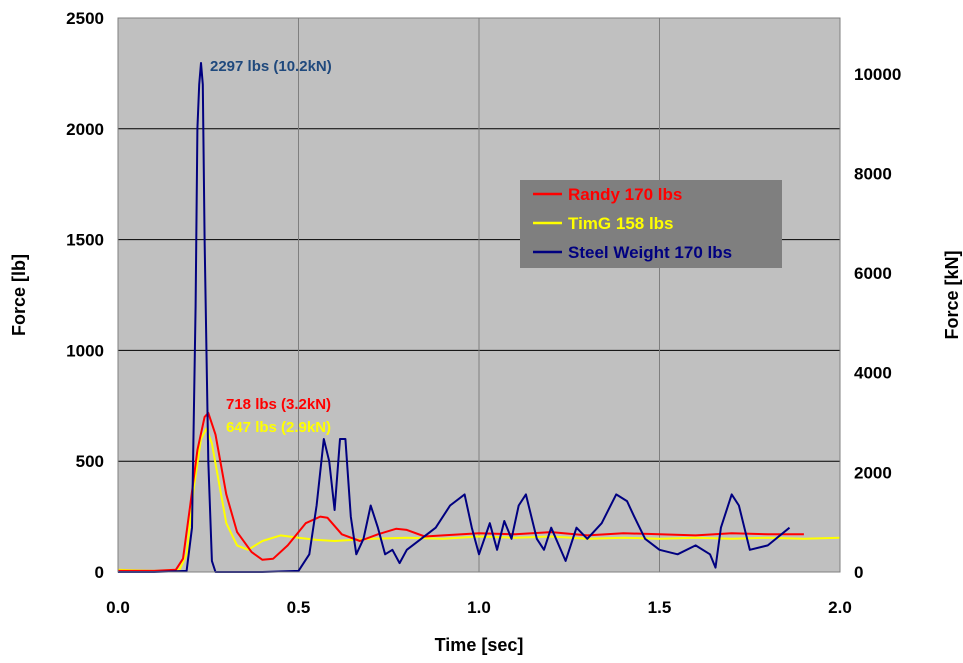 The image size is (963, 663). What do you see at coordinates (90, 461) in the screenshot?
I see `y-left-tick-label: 500` at bounding box center [90, 461].